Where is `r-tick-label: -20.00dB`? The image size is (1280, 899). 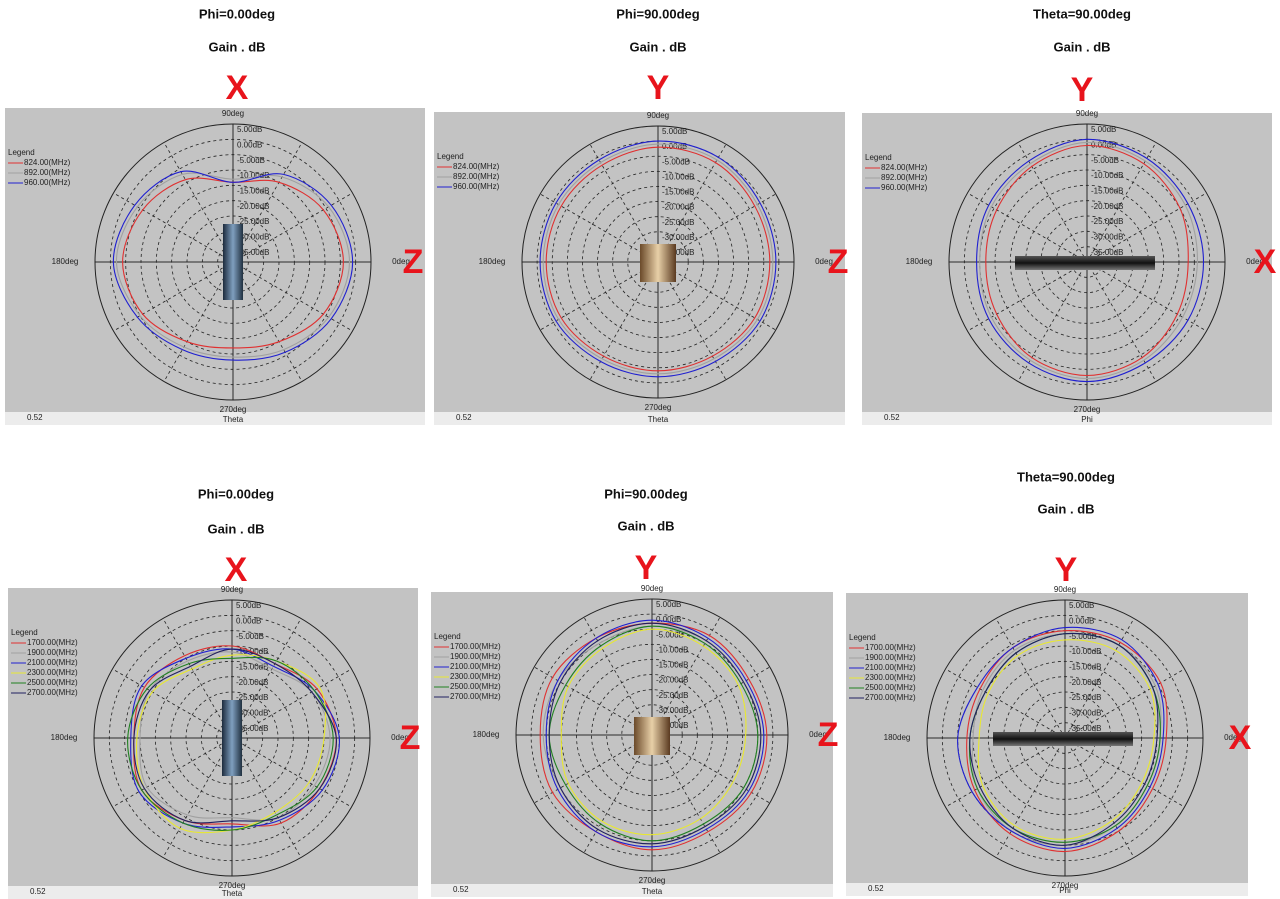 r-tick-label: -20.00dB is located at coordinates (253, 206).